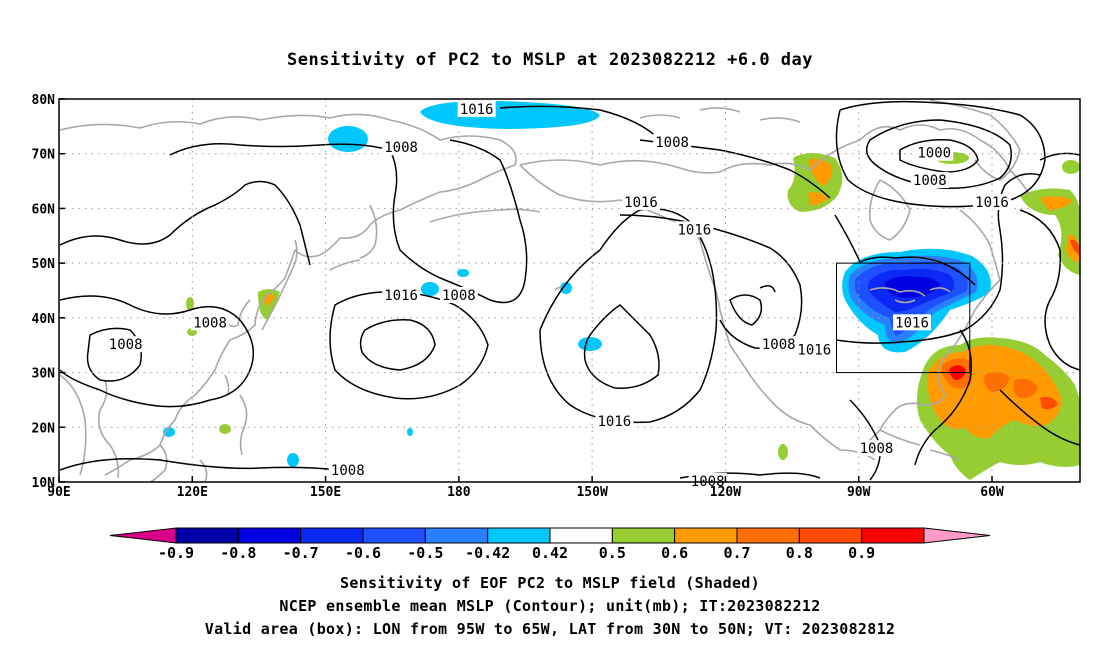 This screenshot has width=1100, height=650. I want to click on coast-arctic-islands, so click(720, 115).